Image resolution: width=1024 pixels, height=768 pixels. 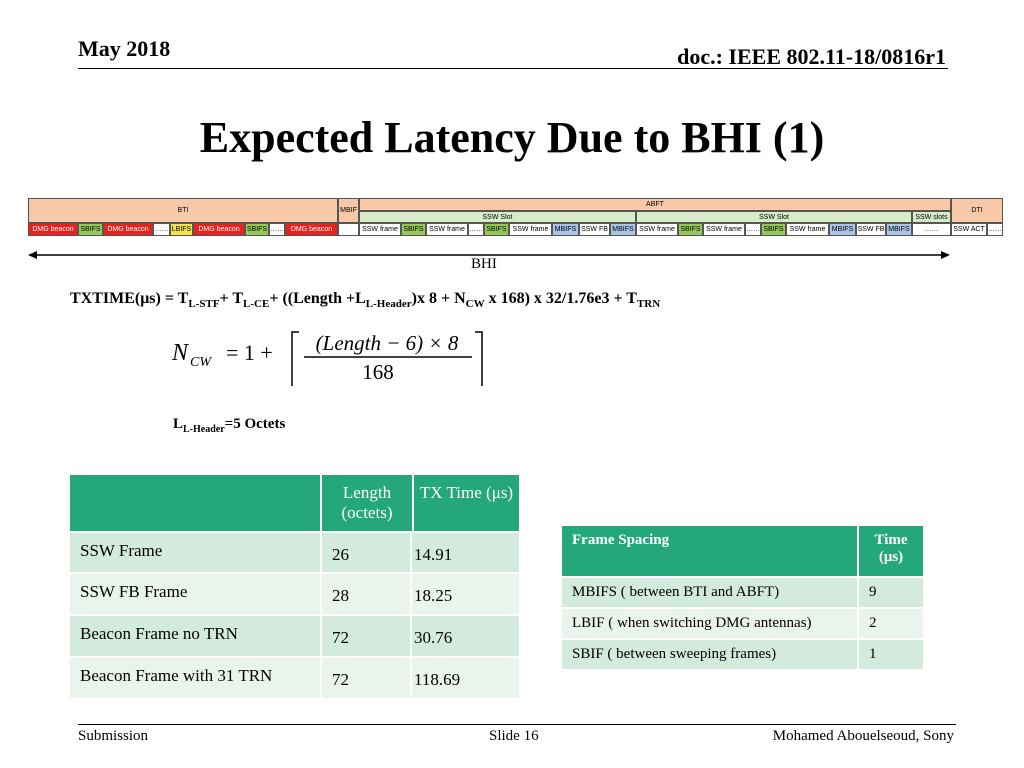 I want to click on mbif-gap, so click(x=348, y=229).